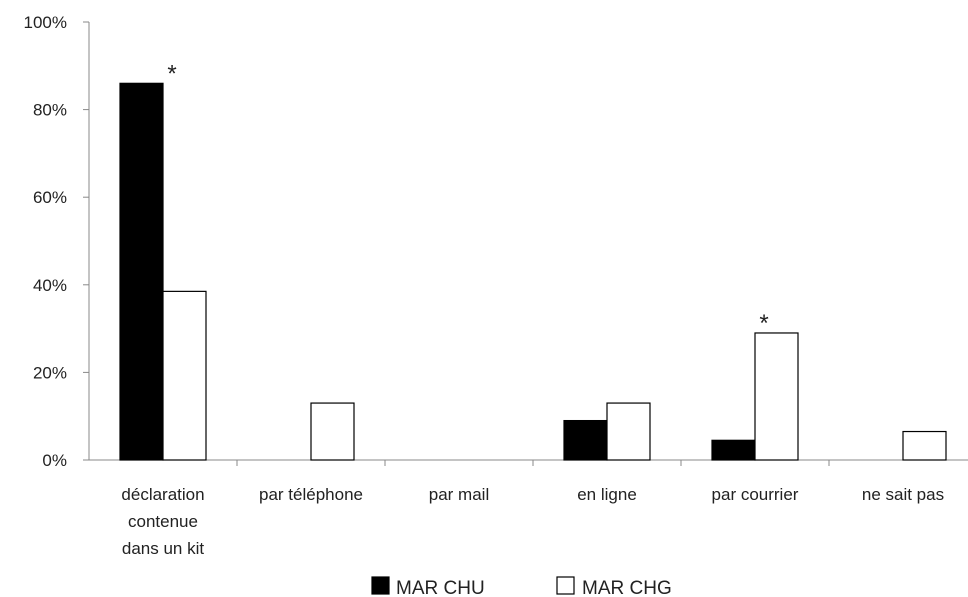 The image size is (968, 597). I want to click on y-tick-label: 100%, so click(45, 22).